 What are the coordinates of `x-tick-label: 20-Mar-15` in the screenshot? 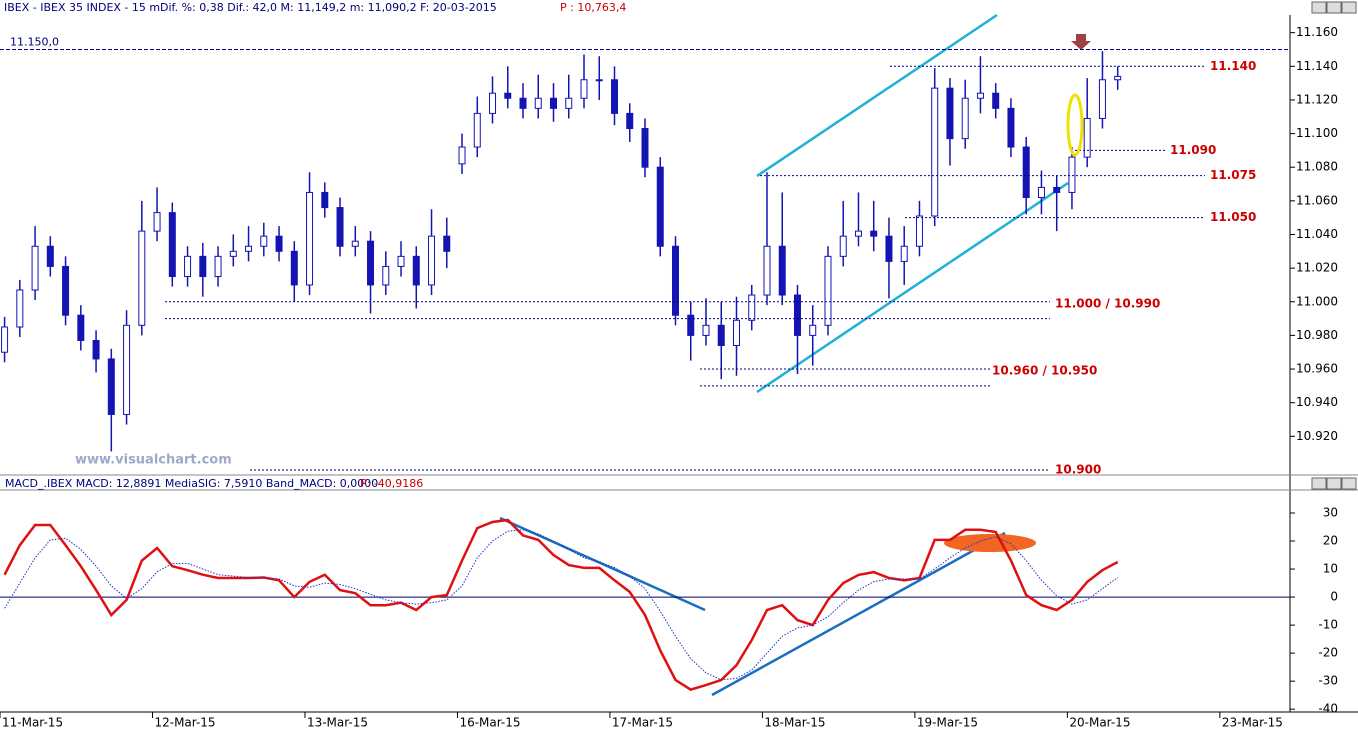 It's located at (1099, 723).